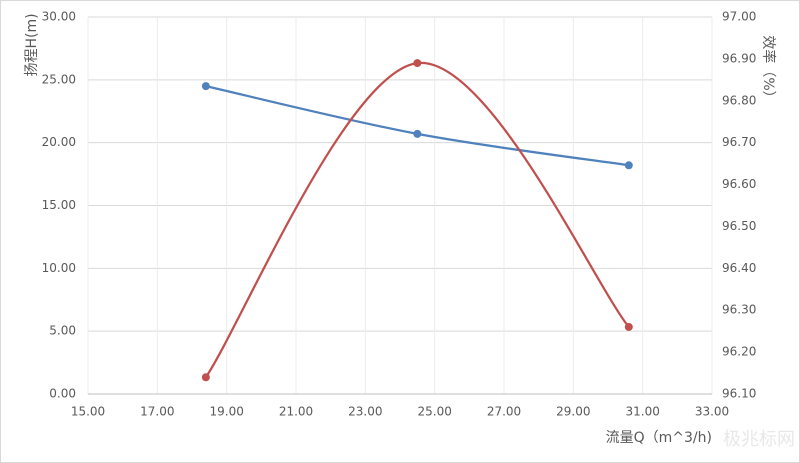 The image size is (800, 463). I want to click on y-tick-label: 15.00, so click(59, 205).